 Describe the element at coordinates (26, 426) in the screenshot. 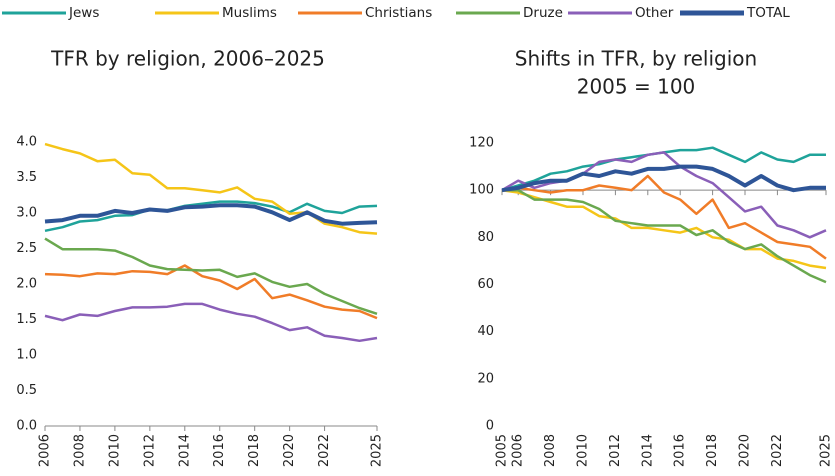

I see `y-tick-label: 0.0` at that location.